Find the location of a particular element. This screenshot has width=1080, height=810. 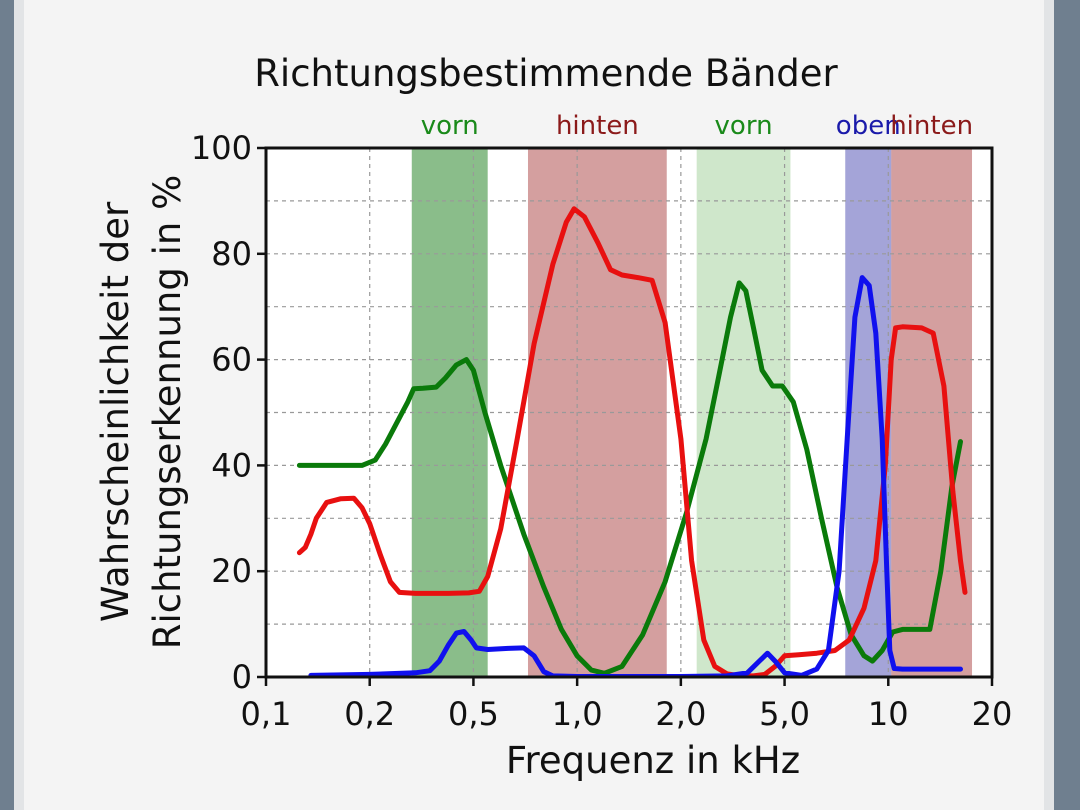

y-tick-label-4: 80 is located at coordinates (231, 254).